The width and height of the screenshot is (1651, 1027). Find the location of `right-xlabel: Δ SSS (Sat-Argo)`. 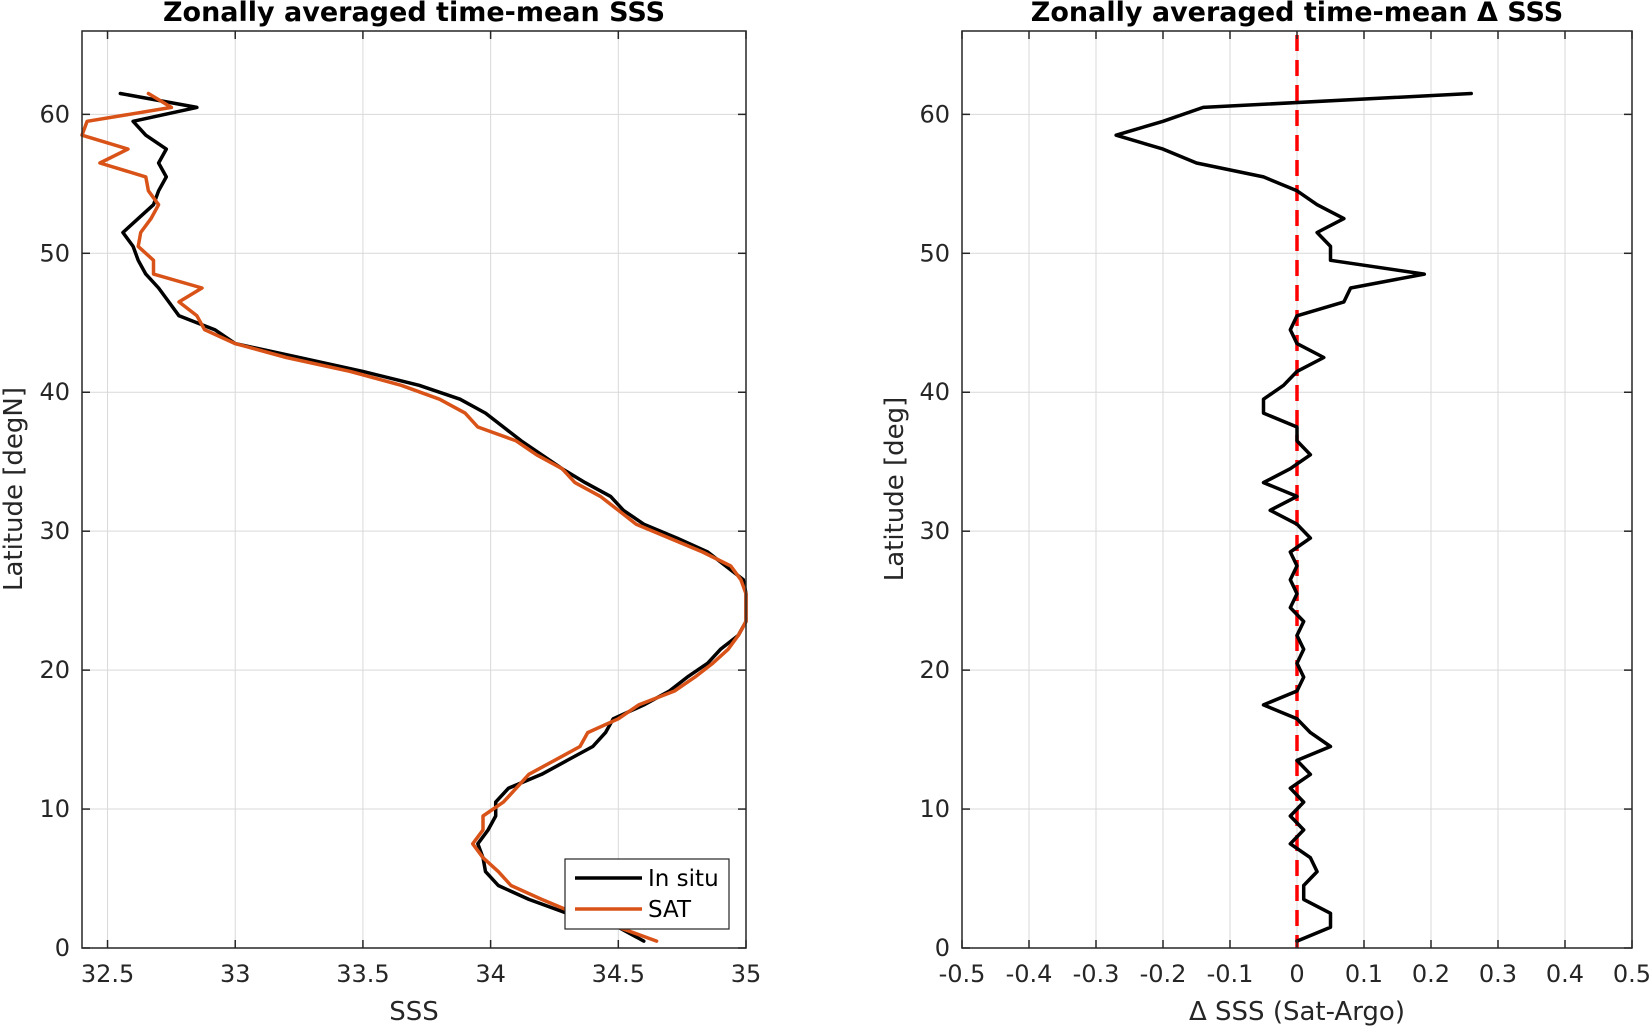

right-xlabel: Δ SSS (Sat-Argo) is located at coordinates (1297, 1012).